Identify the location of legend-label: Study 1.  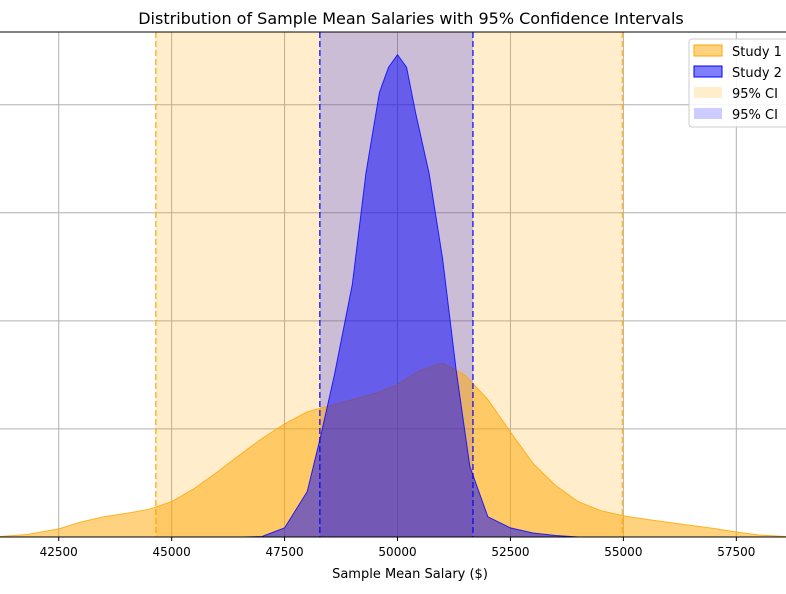
(757, 52).